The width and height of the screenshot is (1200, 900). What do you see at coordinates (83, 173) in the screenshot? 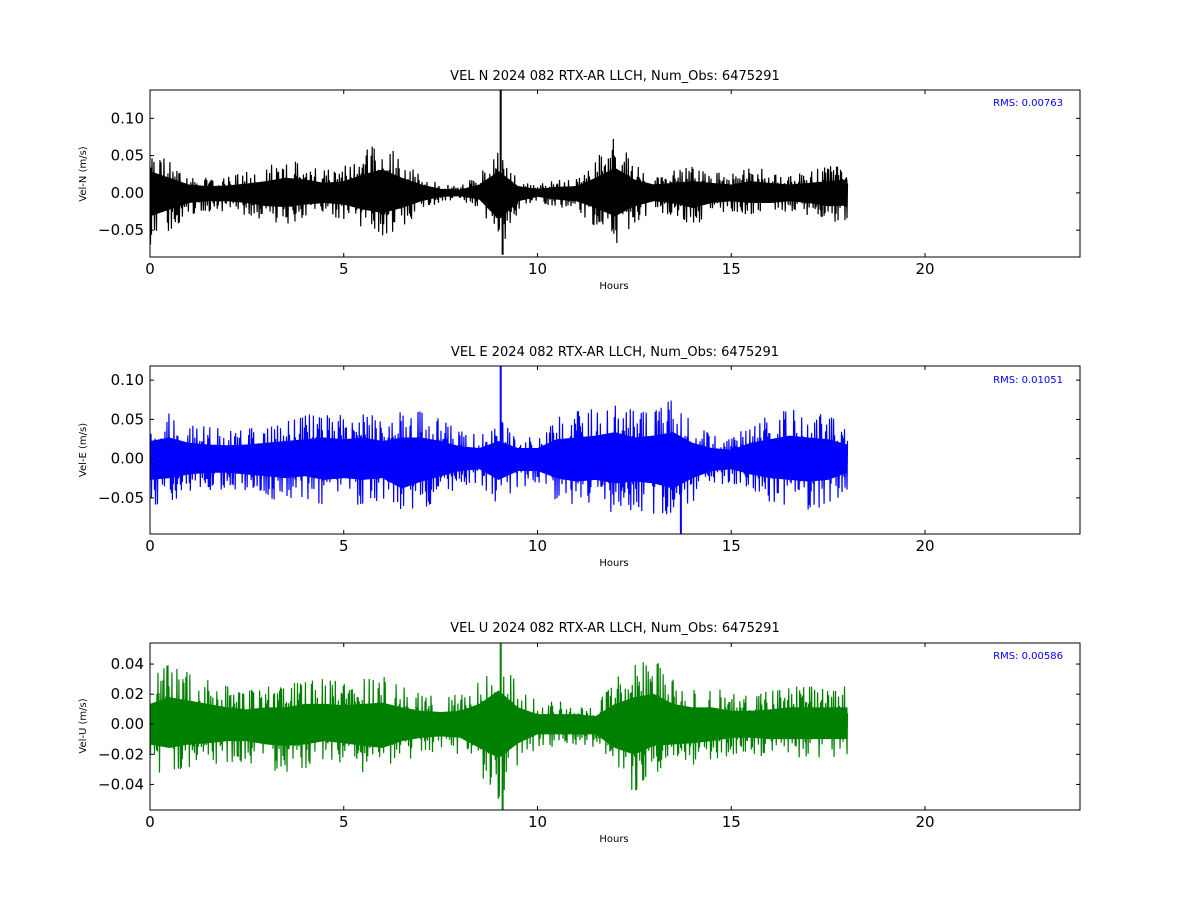
I see `y-axis-label: Vel-N (m/s)` at bounding box center [83, 173].